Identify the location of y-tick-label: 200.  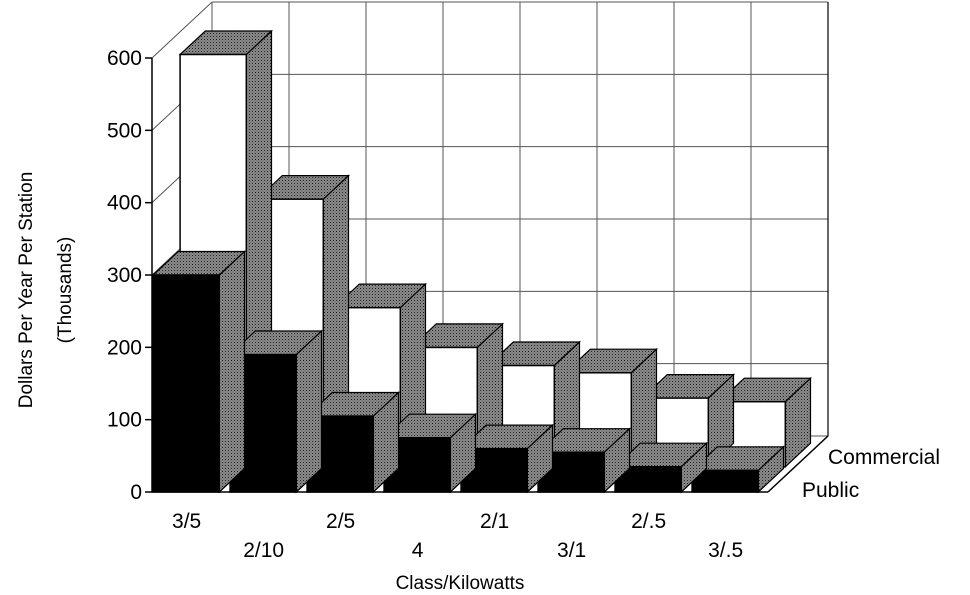
(124, 347).